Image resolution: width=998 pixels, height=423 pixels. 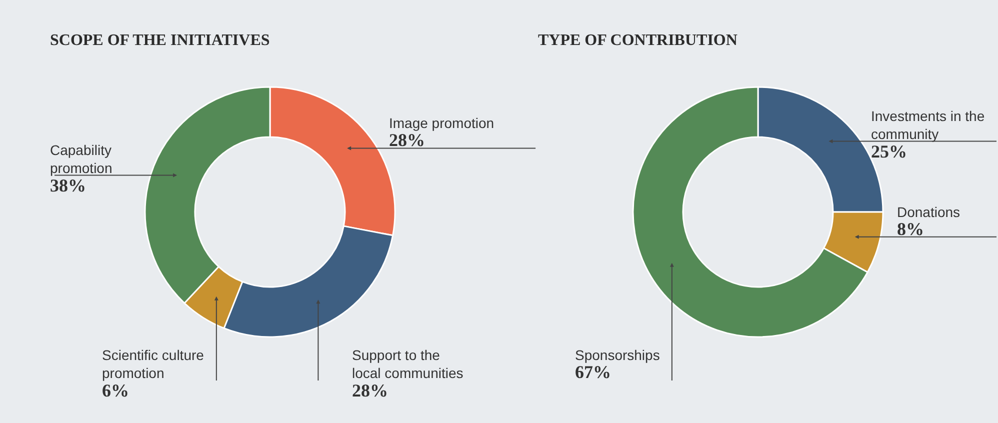 What do you see at coordinates (441, 123) in the screenshot?
I see `slice-label: Image promotion` at bounding box center [441, 123].